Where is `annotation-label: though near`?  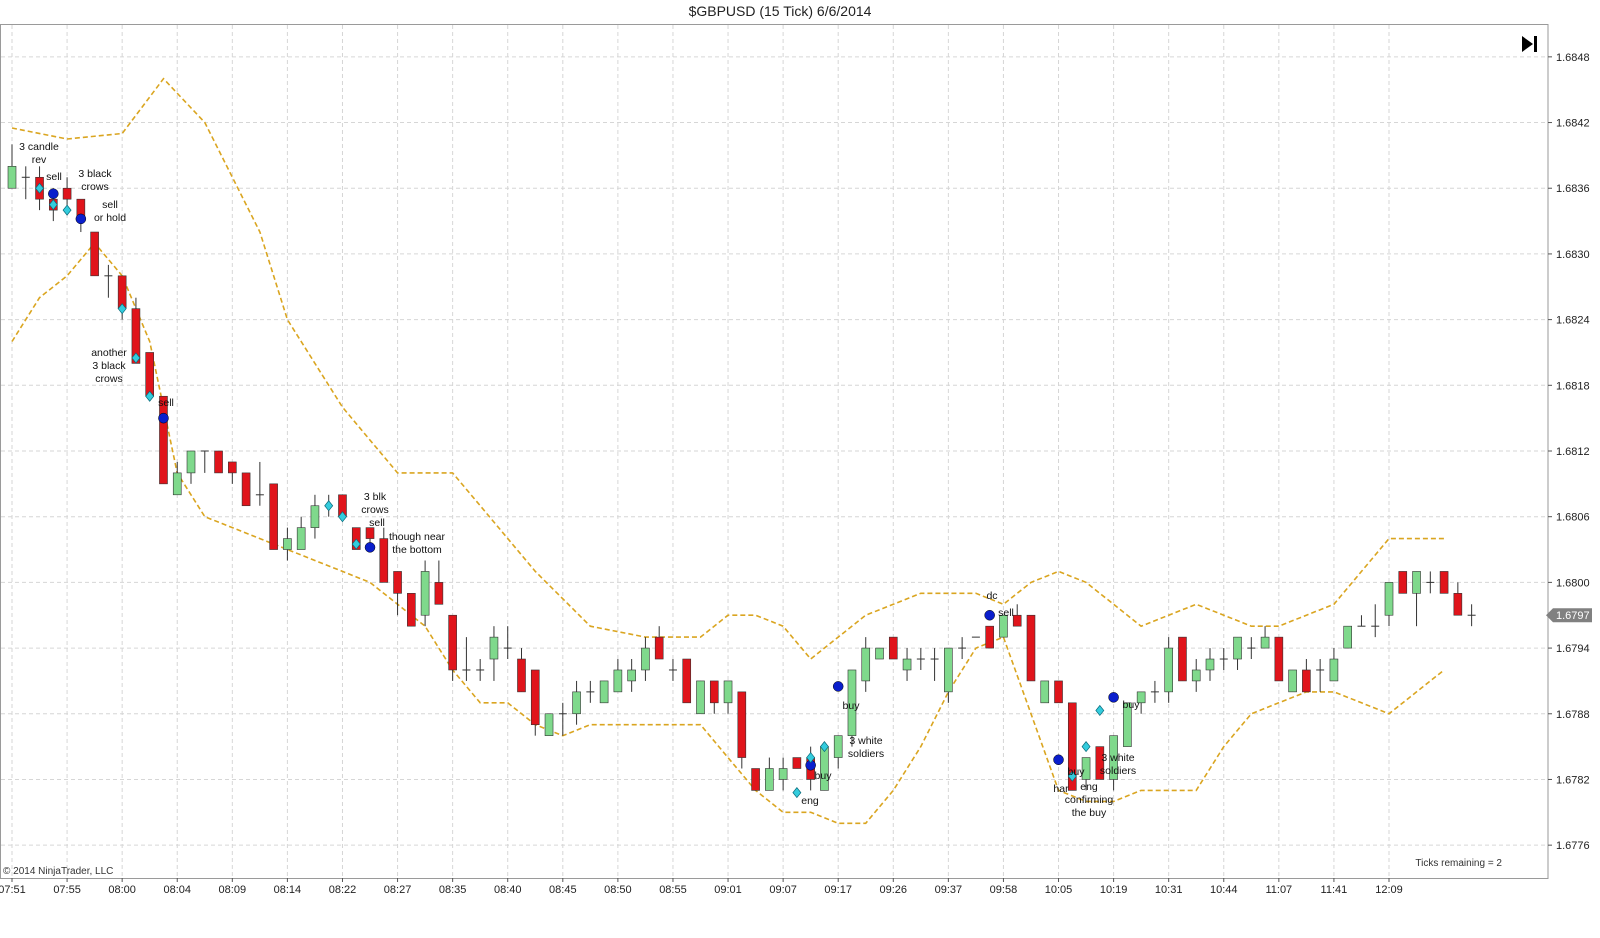
annotation-label: though near is located at coordinates (417, 537).